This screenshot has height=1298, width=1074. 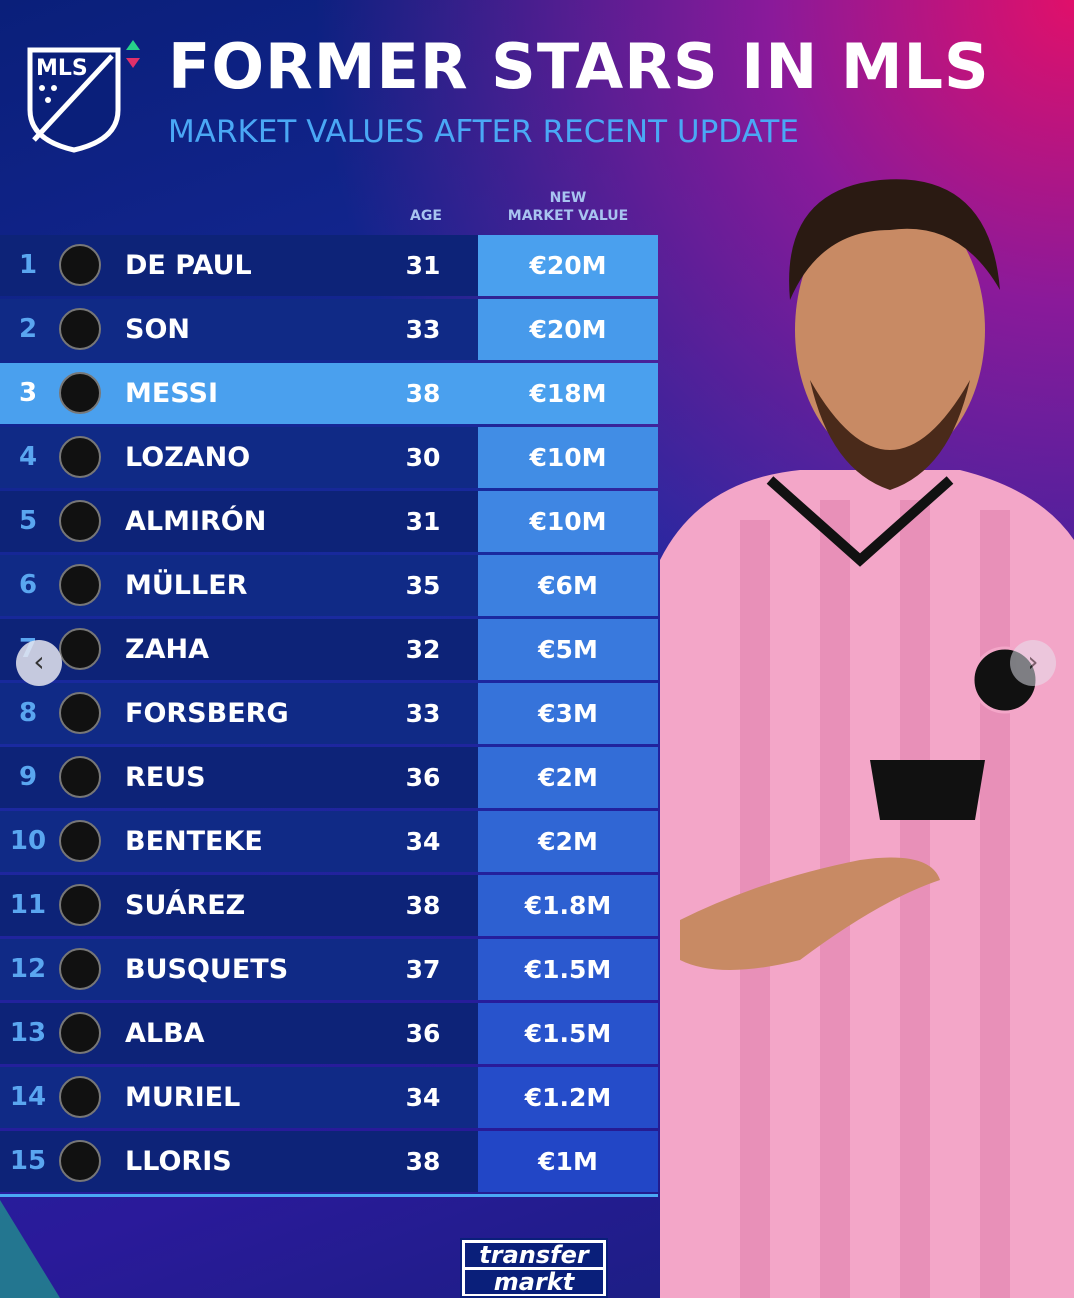 I want to click on market-value: €1.5M, so click(x=568, y=969).